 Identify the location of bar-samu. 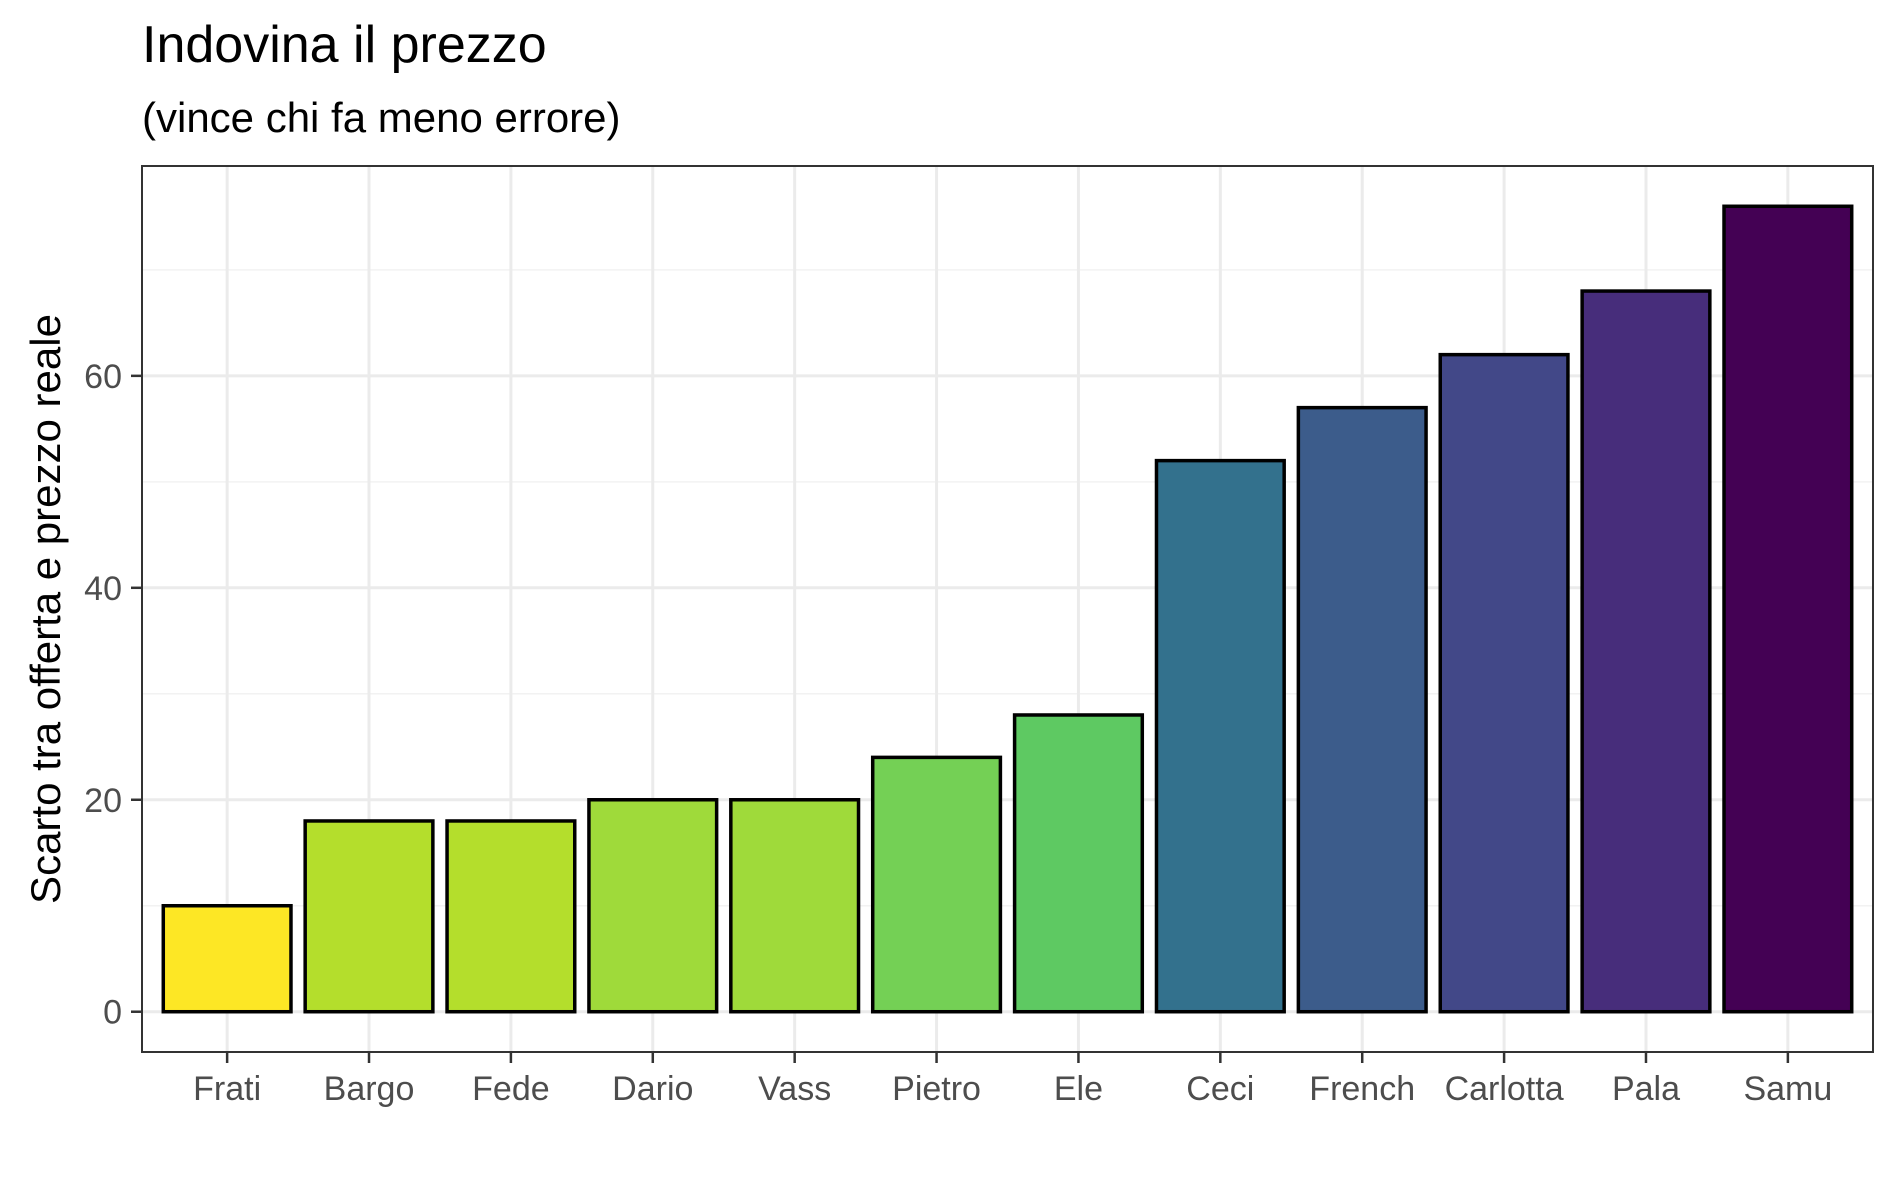
(1788, 609).